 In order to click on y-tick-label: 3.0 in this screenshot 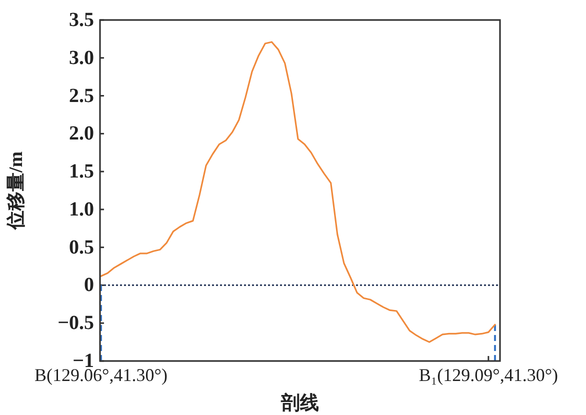, I will do `click(81, 57)`.